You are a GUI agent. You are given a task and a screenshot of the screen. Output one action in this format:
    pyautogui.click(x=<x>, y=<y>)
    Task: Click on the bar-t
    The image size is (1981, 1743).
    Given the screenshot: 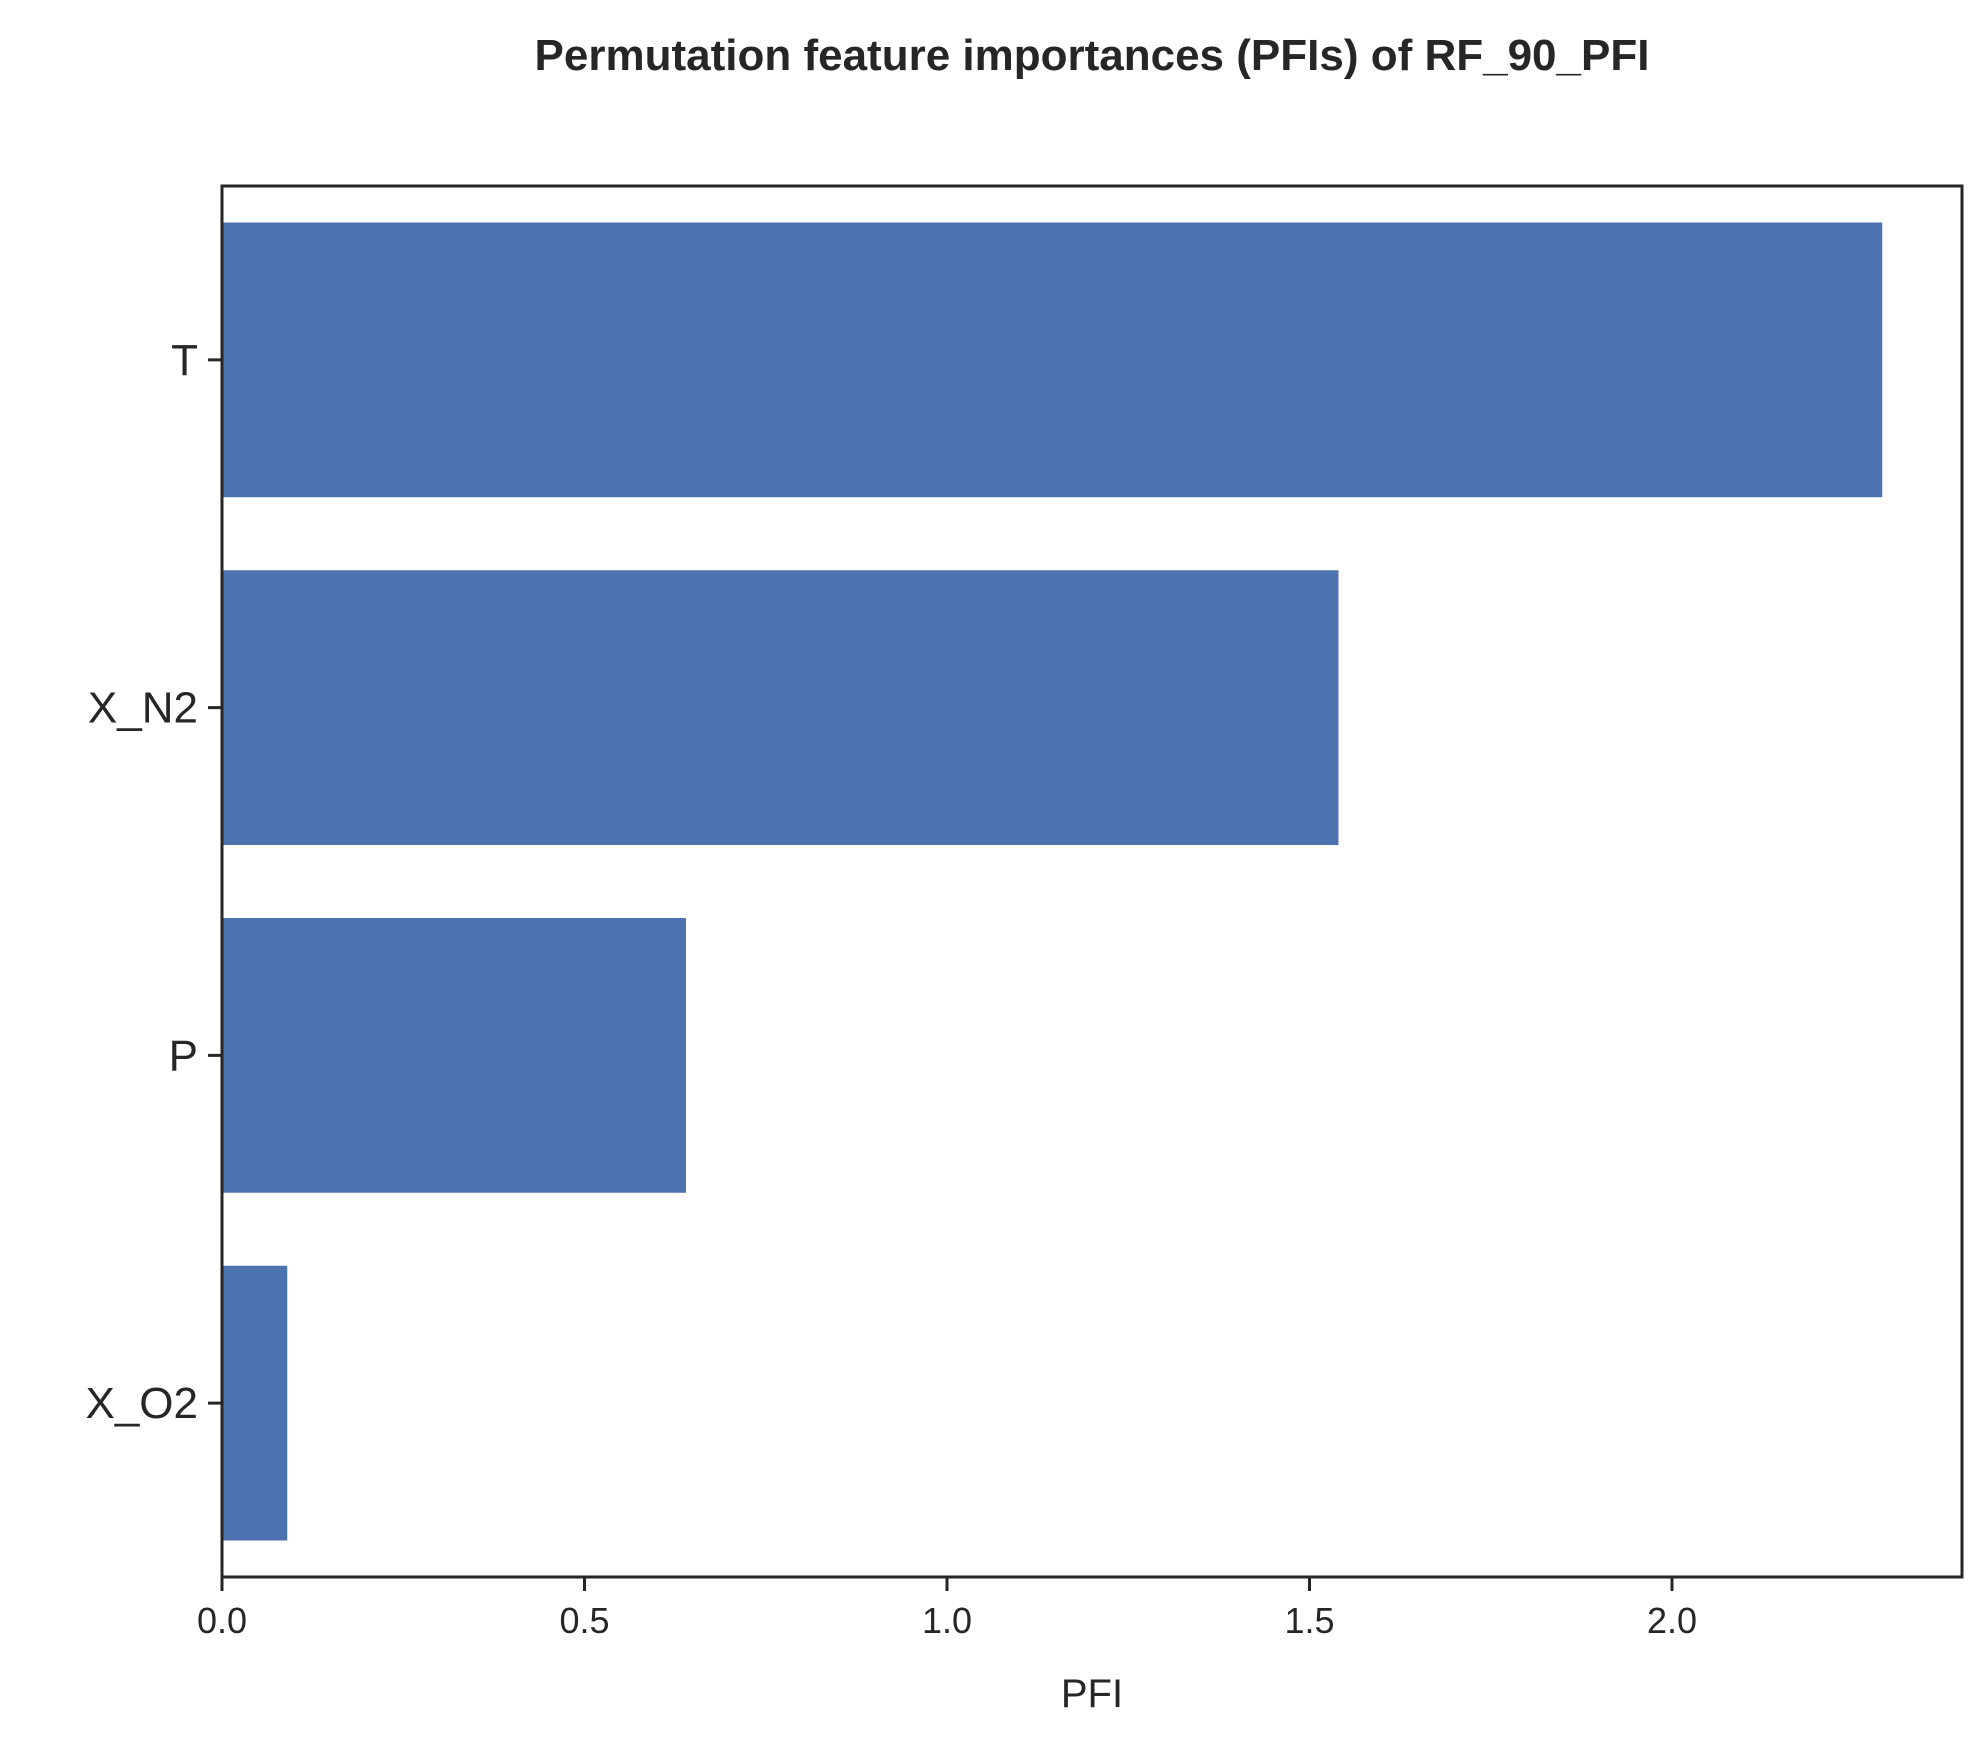 What is the action you would take?
    pyautogui.click(x=1052, y=360)
    